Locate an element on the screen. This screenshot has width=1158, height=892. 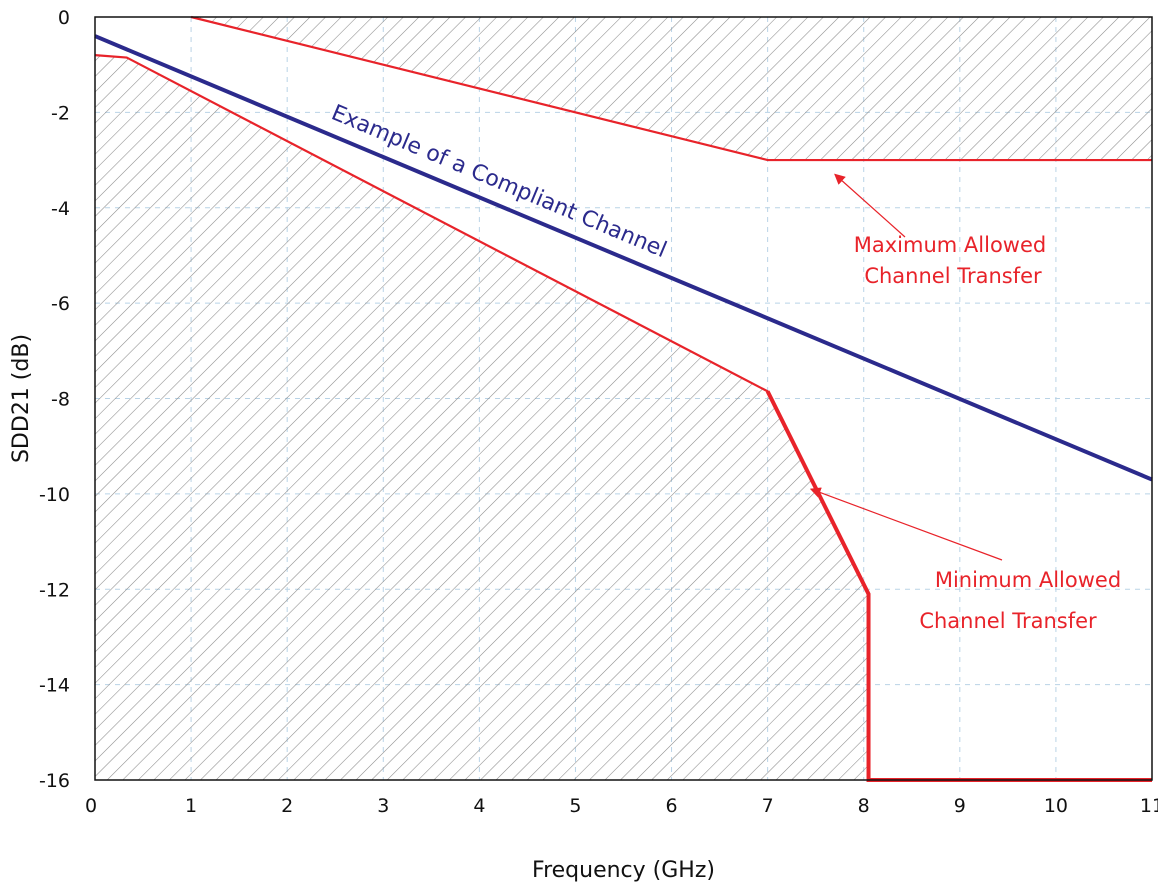
y-tick-label: -14 is located at coordinates (54, 686).